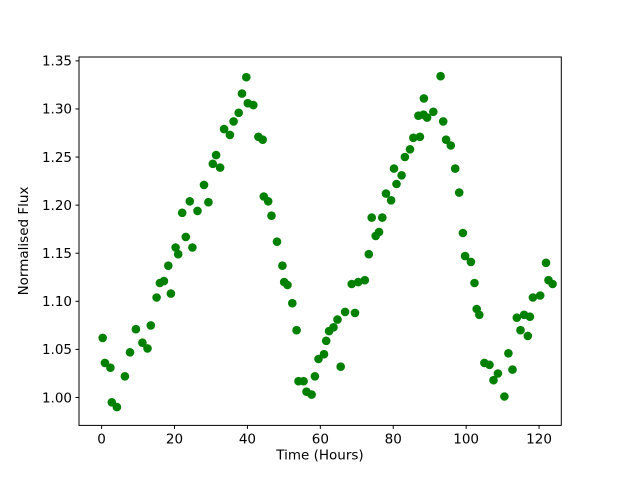 This screenshot has width=640, height=480. I want to click on x-tick-label: 20, so click(174, 439).